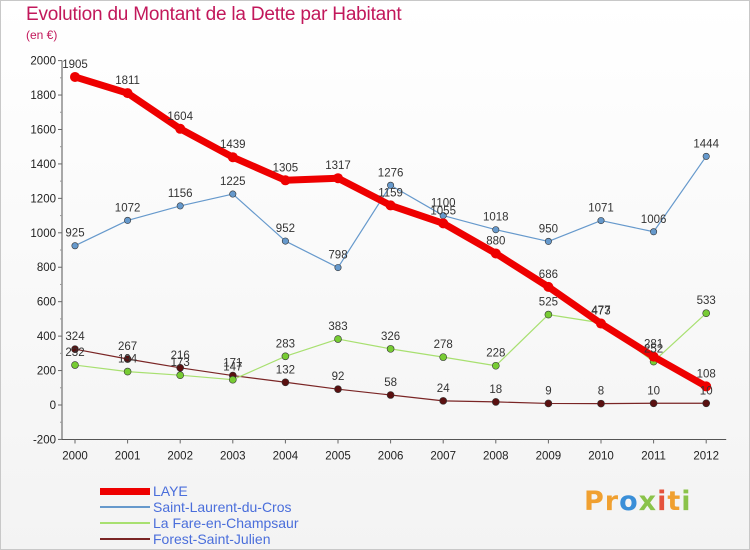 This screenshot has height=550, width=750. I want to click on data-label: 267, so click(127, 347).